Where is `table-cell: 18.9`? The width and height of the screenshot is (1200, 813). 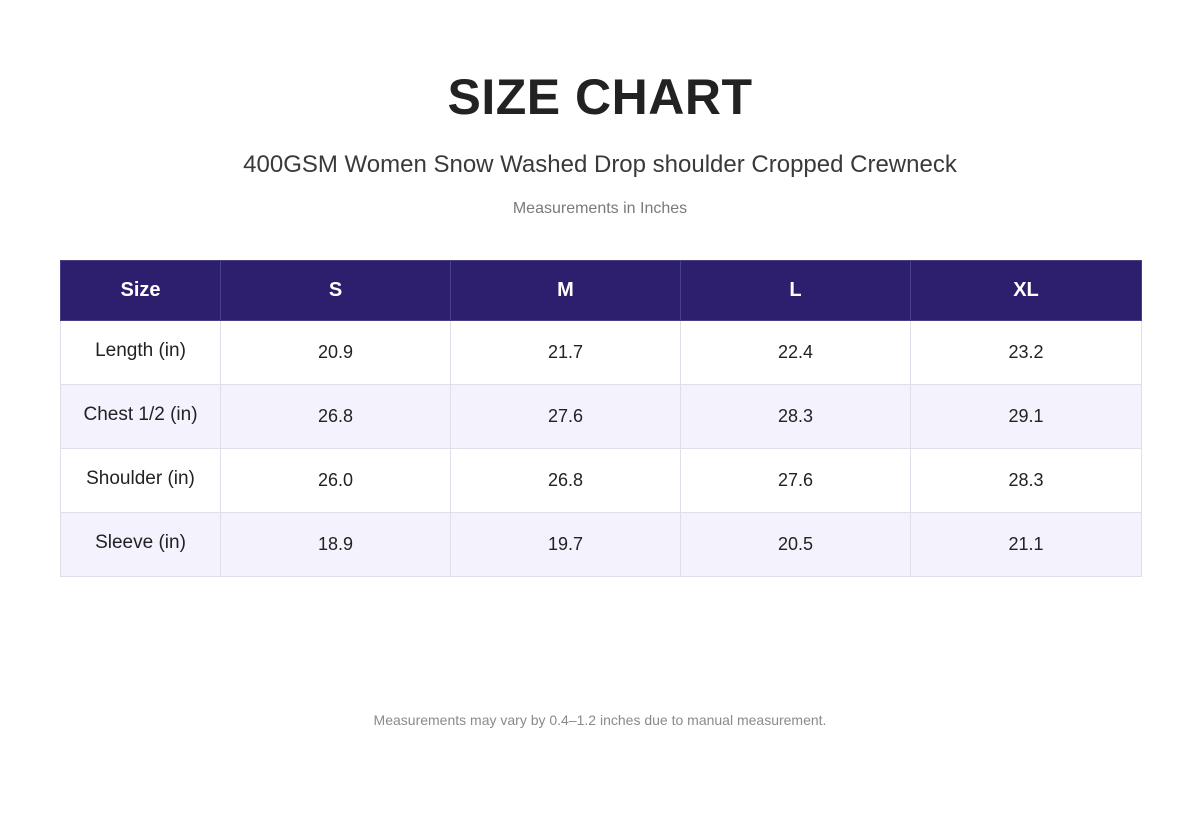
table-cell: 18.9 is located at coordinates (335, 544).